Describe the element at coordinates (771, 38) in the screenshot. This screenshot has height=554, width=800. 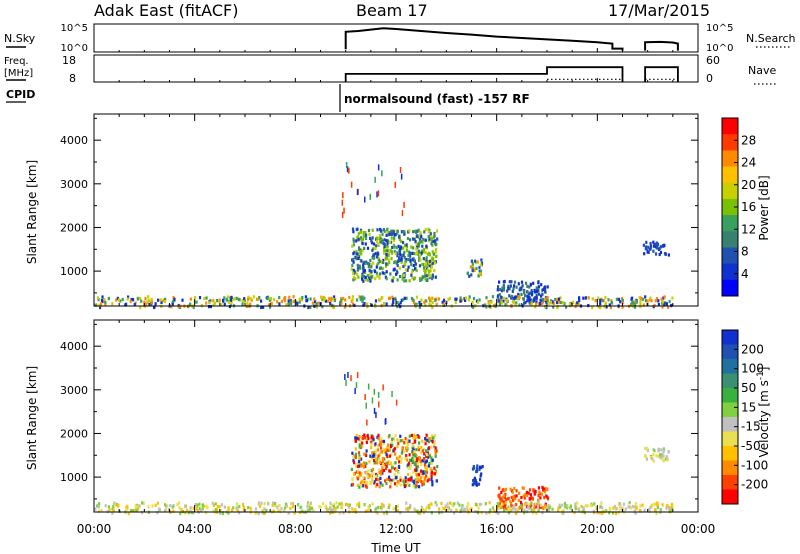
I see `nsearch-label: N.Search` at that location.